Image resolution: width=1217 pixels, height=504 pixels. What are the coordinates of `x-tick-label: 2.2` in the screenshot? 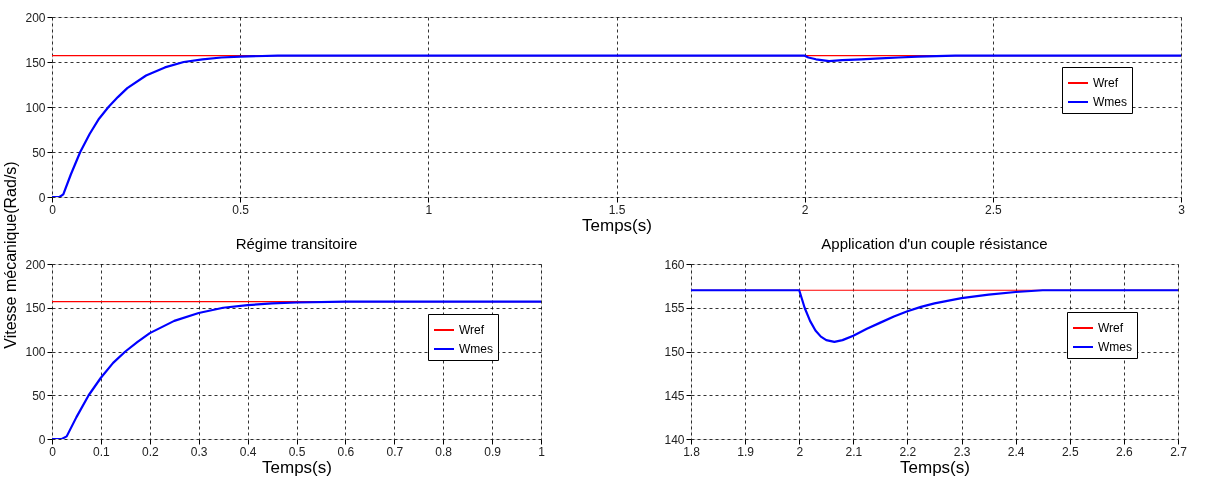 It's located at (908, 451).